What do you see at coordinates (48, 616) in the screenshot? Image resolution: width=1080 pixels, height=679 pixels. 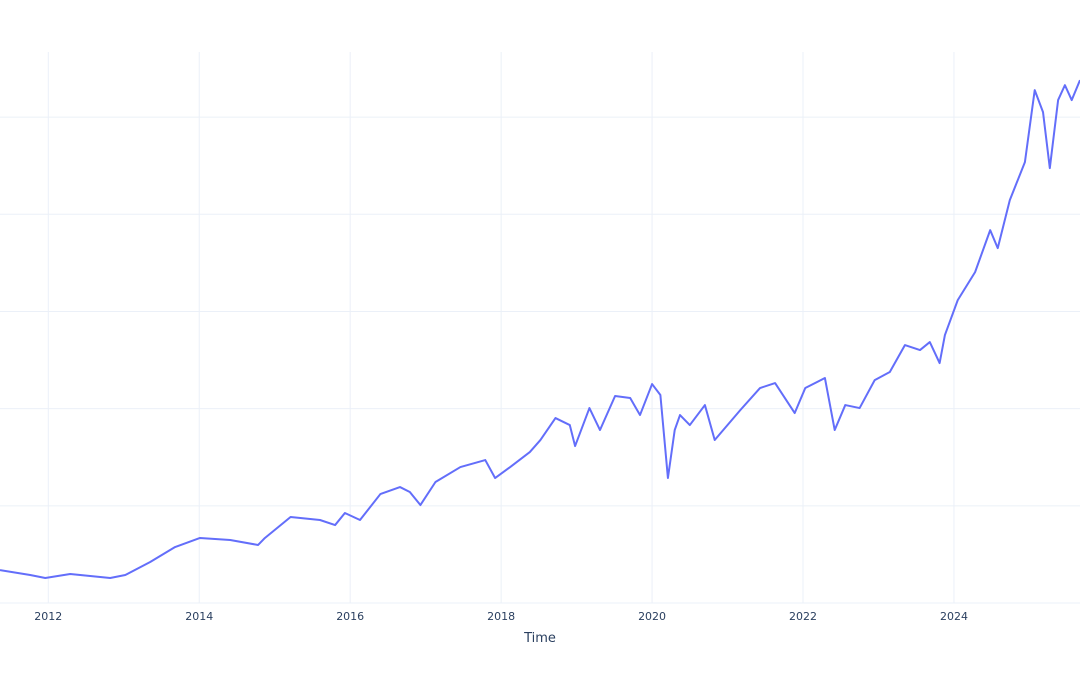 I see `x-tick-label: 2012` at bounding box center [48, 616].